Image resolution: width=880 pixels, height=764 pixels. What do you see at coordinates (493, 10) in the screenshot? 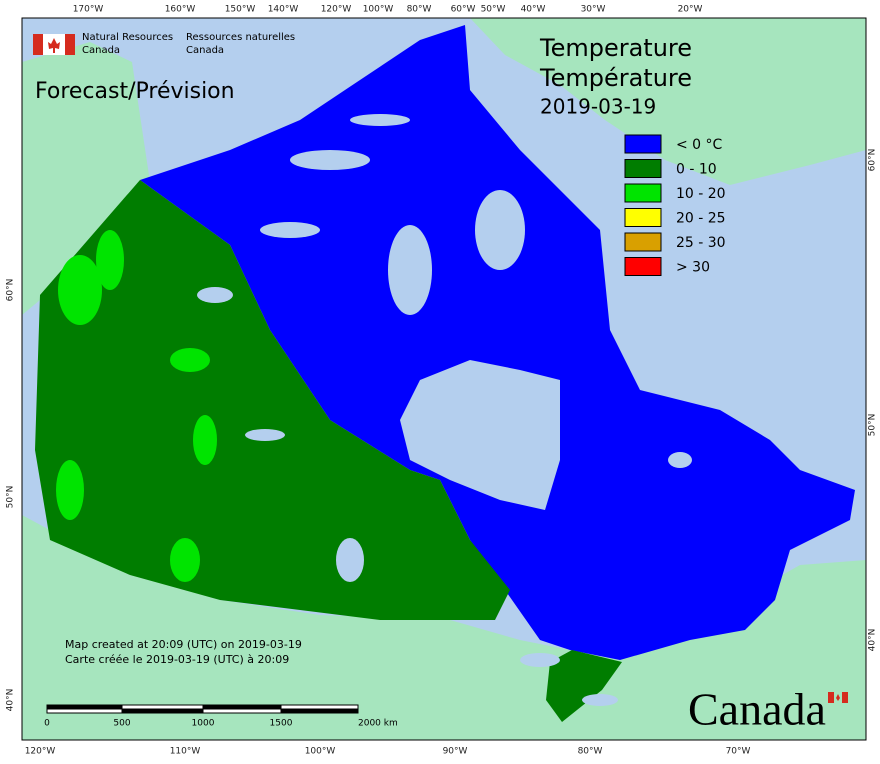
I see `longitude-label: 50°W` at bounding box center [493, 10].